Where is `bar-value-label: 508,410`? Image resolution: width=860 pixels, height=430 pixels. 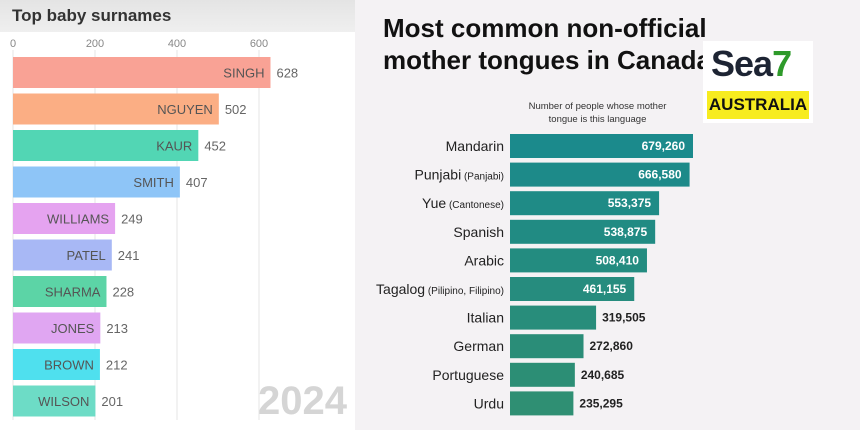 bar-value-label: 508,410 is located at coordinates (618, 260).